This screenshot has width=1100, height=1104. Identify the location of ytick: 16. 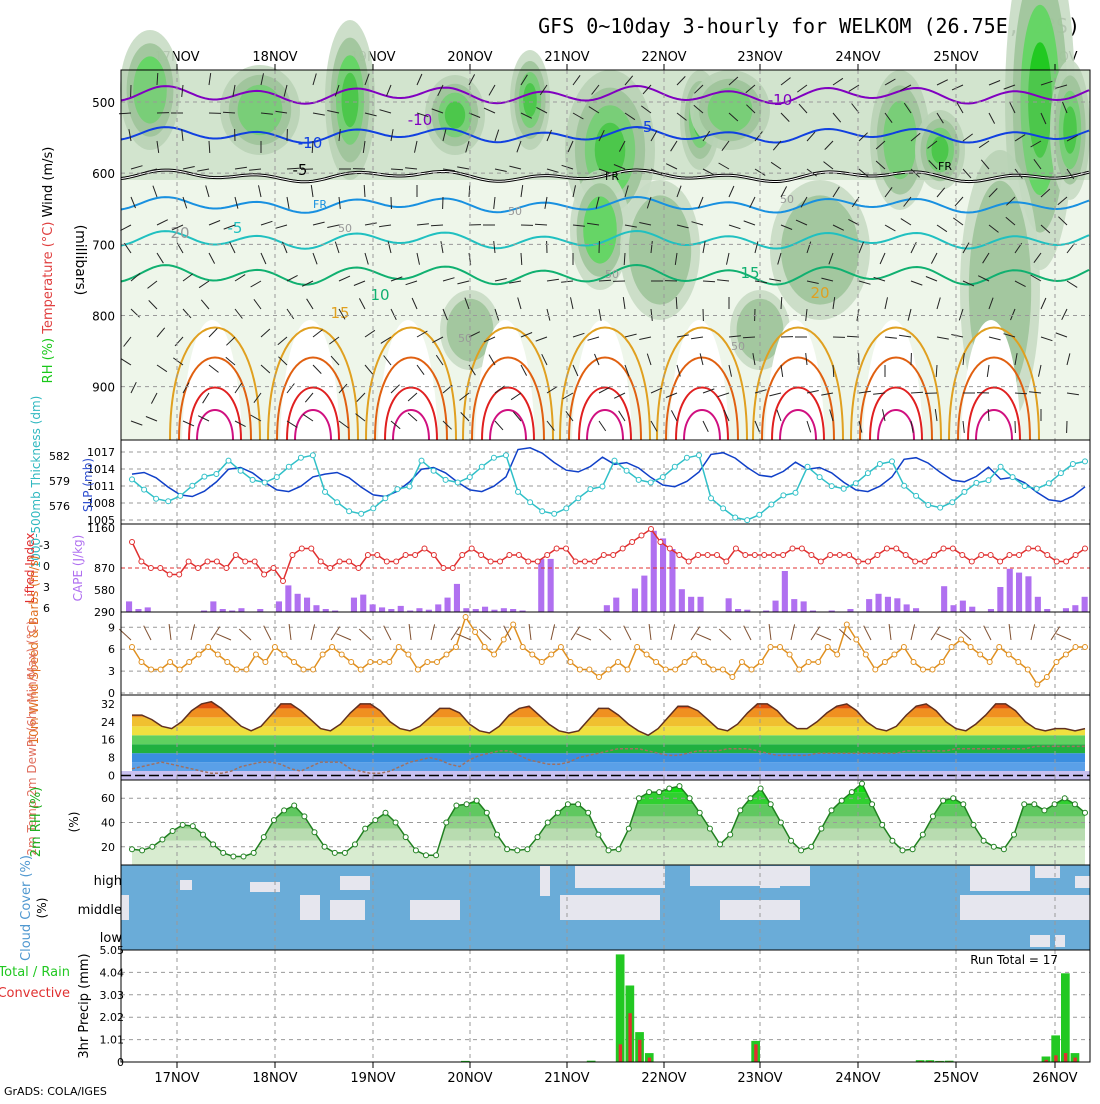
(108, 740).